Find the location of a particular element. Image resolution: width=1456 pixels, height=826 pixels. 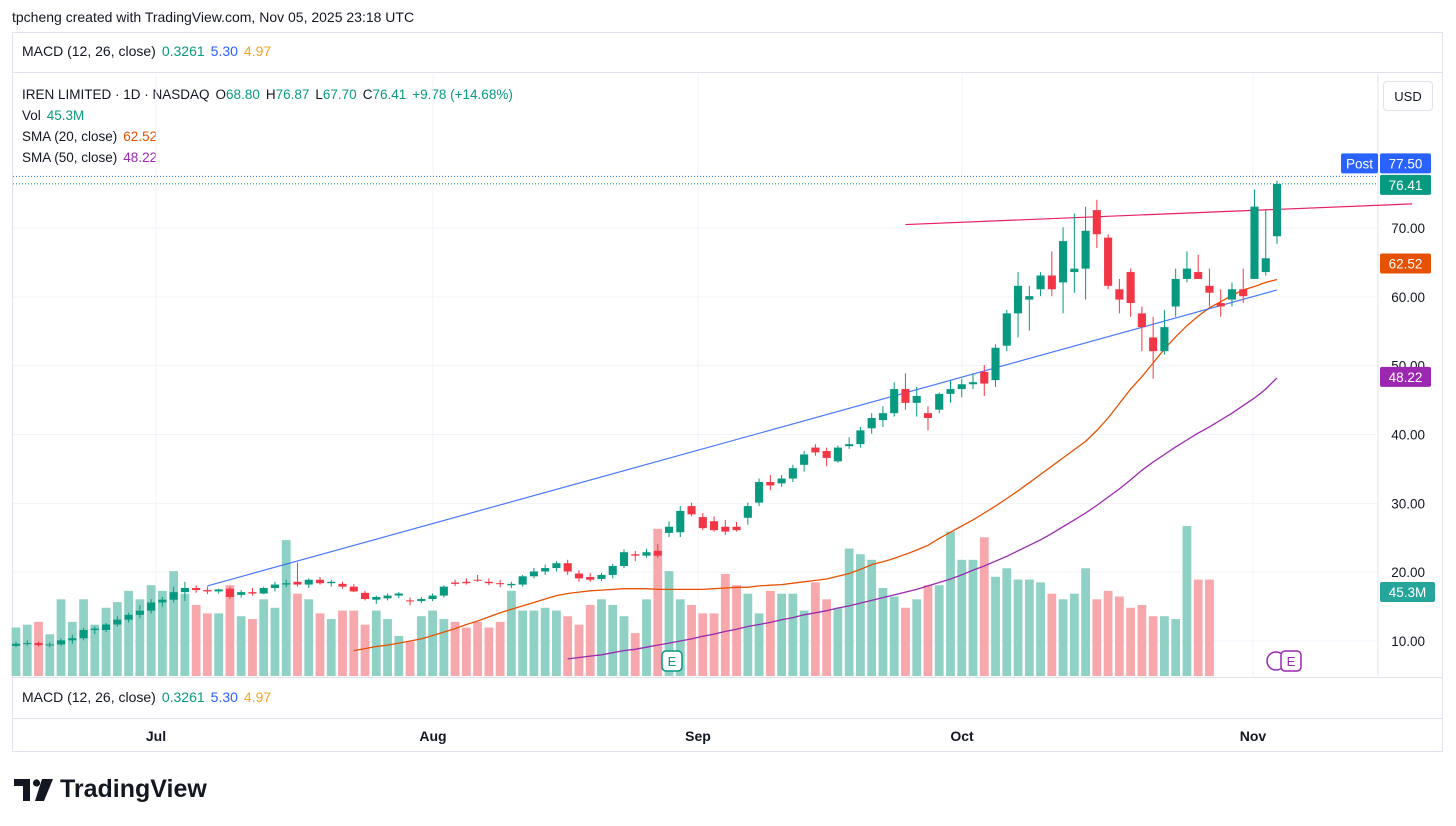

macd-bottom-legend: MACD (12, 26, close) 0.3261 5.30 4.97 is located at coordinates (146, 697).